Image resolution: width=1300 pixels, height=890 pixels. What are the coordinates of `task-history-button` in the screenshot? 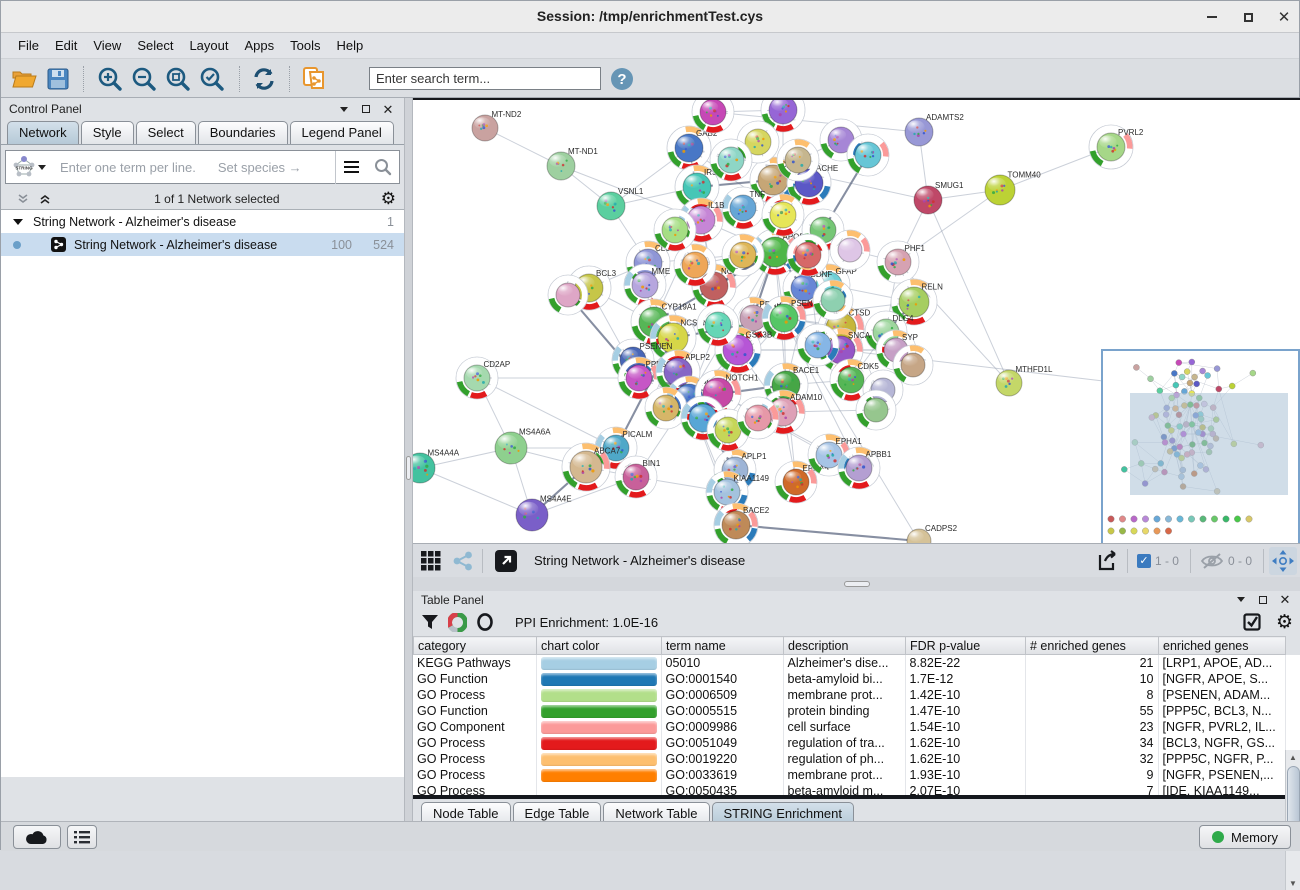 It's located at (82, 837).